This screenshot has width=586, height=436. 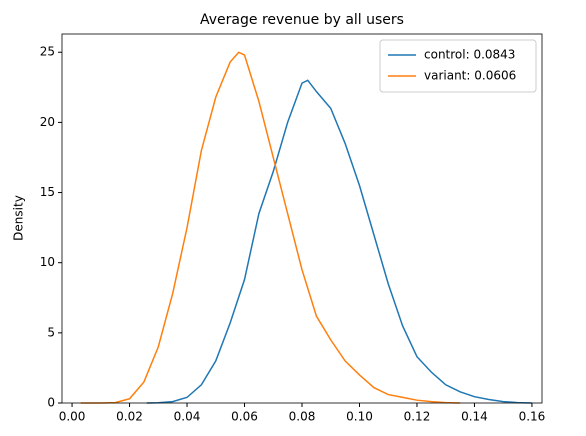 What do you see at coordinates (532, 417) in the screenshot?
I see `x-tick-label: 0.16` at bounding box center [532, 417].